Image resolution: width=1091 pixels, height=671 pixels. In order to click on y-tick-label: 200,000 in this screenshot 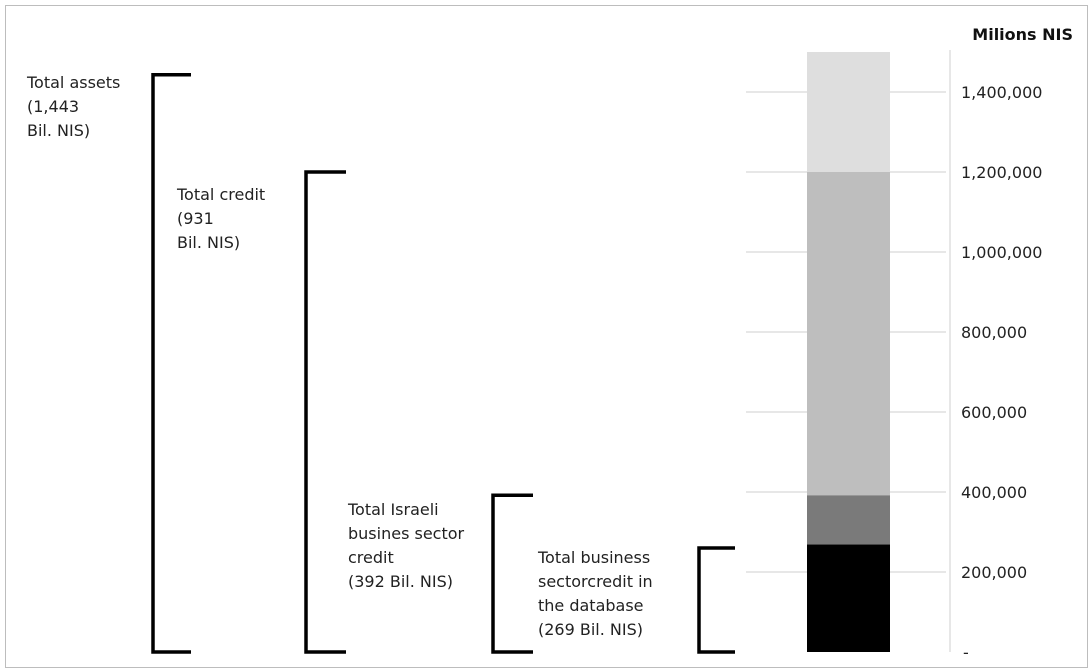, I will do `click(994, 572)`.